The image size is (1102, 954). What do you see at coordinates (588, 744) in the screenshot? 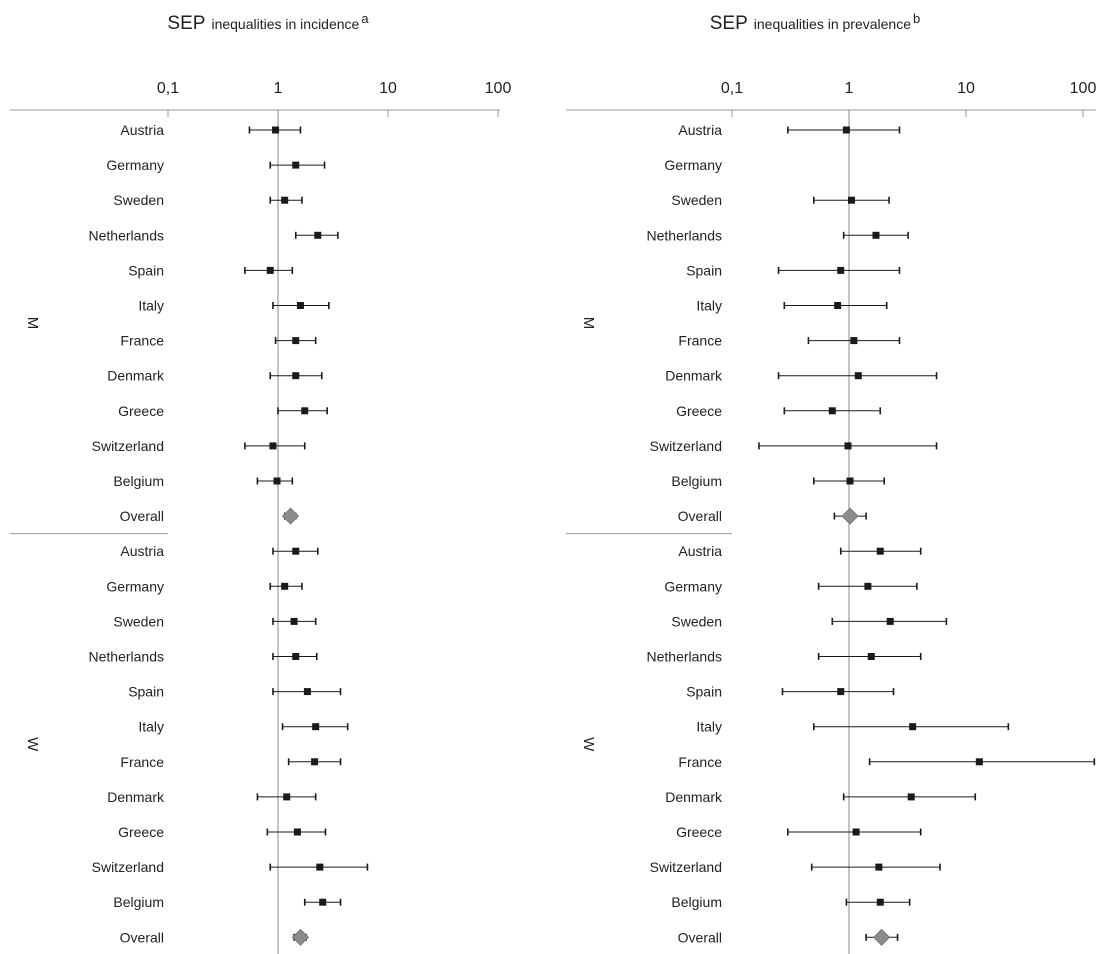
I see `group-label-w: W` at bounding box center [588, 744].